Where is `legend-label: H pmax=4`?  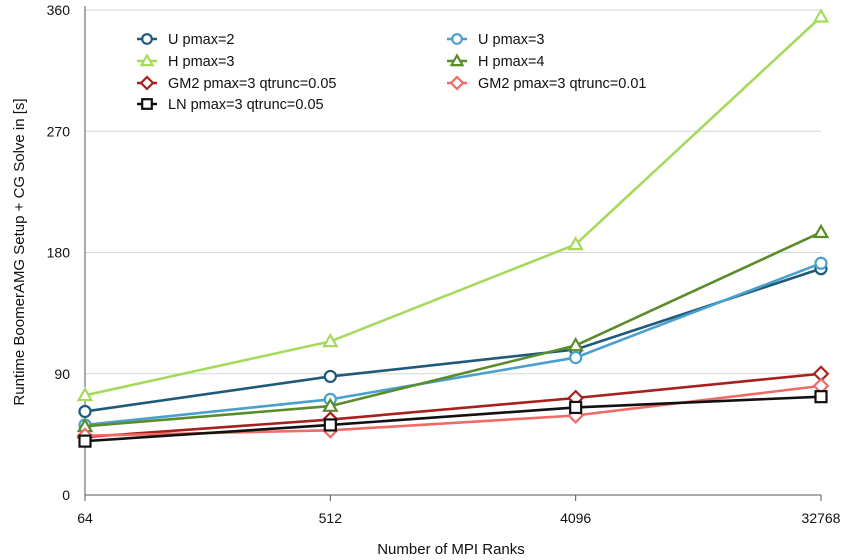
legend-label: H pmax=4 is located at coordinates (511, 62).